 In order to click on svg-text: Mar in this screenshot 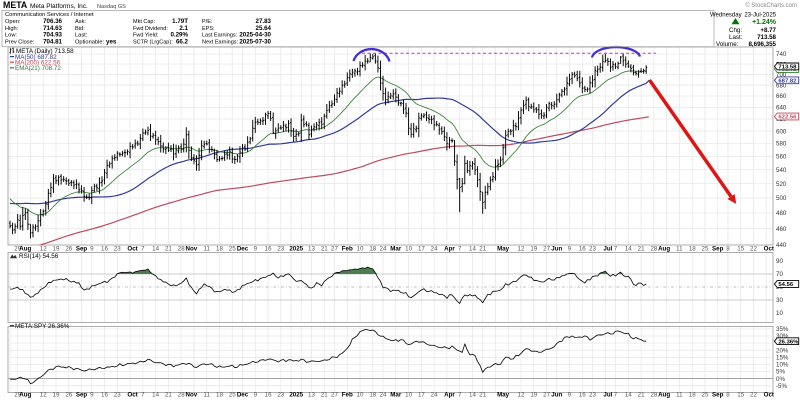, I will do `click(396, 249)`.